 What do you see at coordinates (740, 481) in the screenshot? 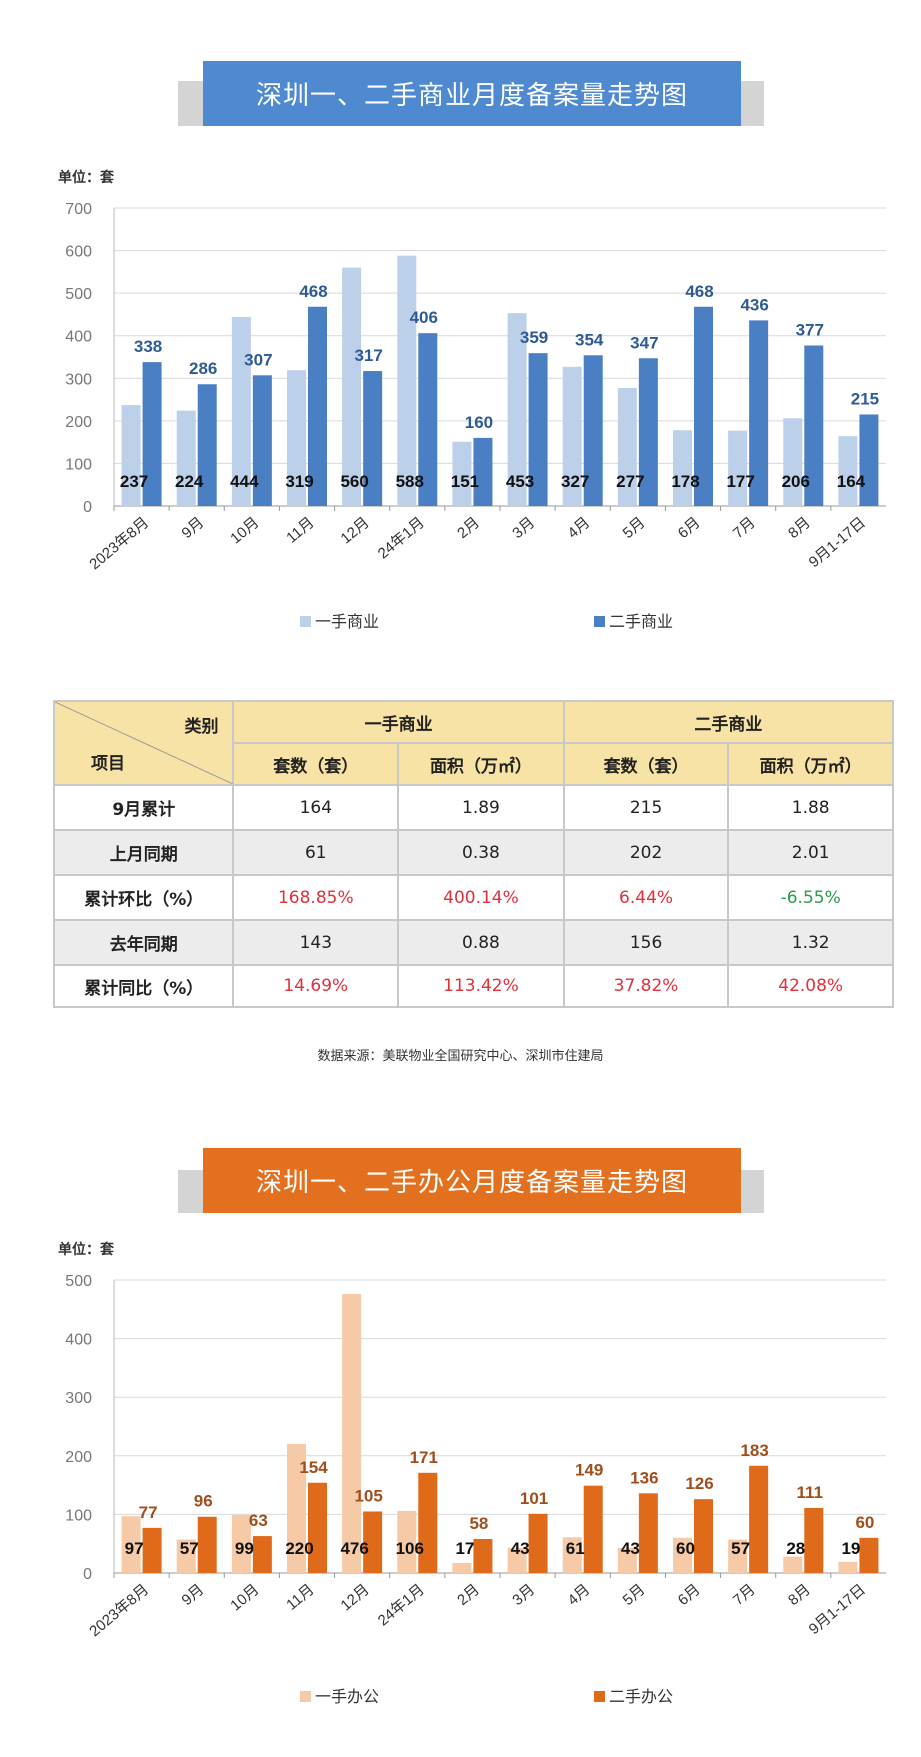
I see `data-label: 177` at bounding box center [740, 481].